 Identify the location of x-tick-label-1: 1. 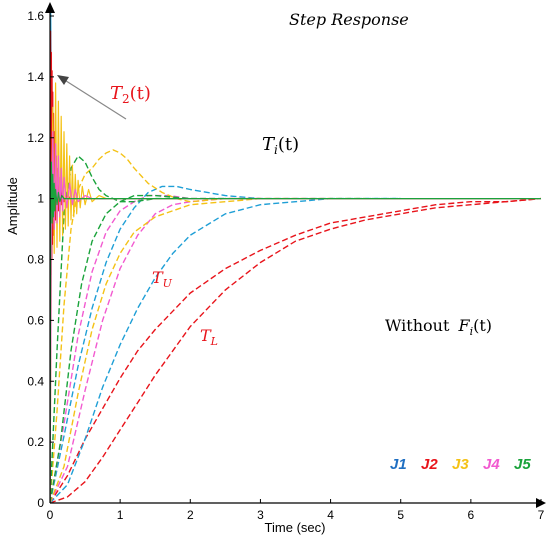
(120, 515).